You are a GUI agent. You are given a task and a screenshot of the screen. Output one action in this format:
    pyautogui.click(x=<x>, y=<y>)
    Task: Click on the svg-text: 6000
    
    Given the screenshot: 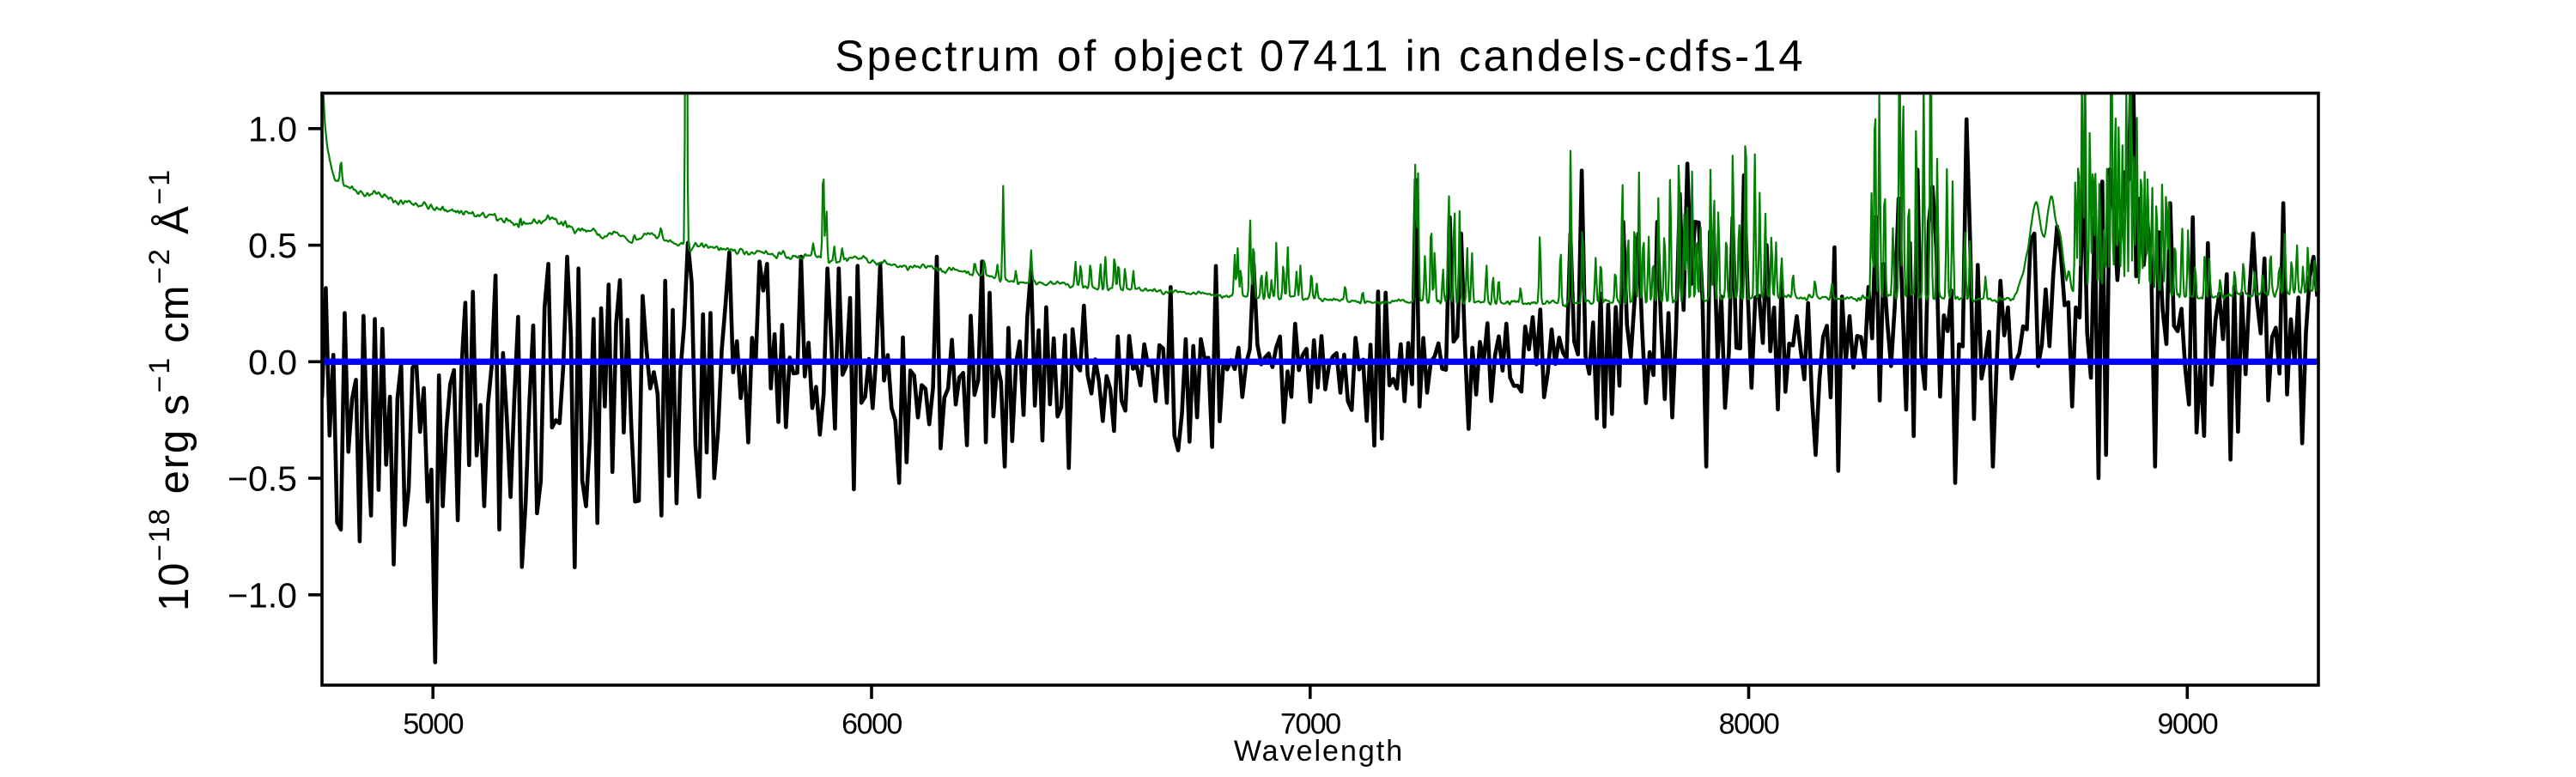 What is the action you would take?
    pyautogui.click(x=872, y=724)
    